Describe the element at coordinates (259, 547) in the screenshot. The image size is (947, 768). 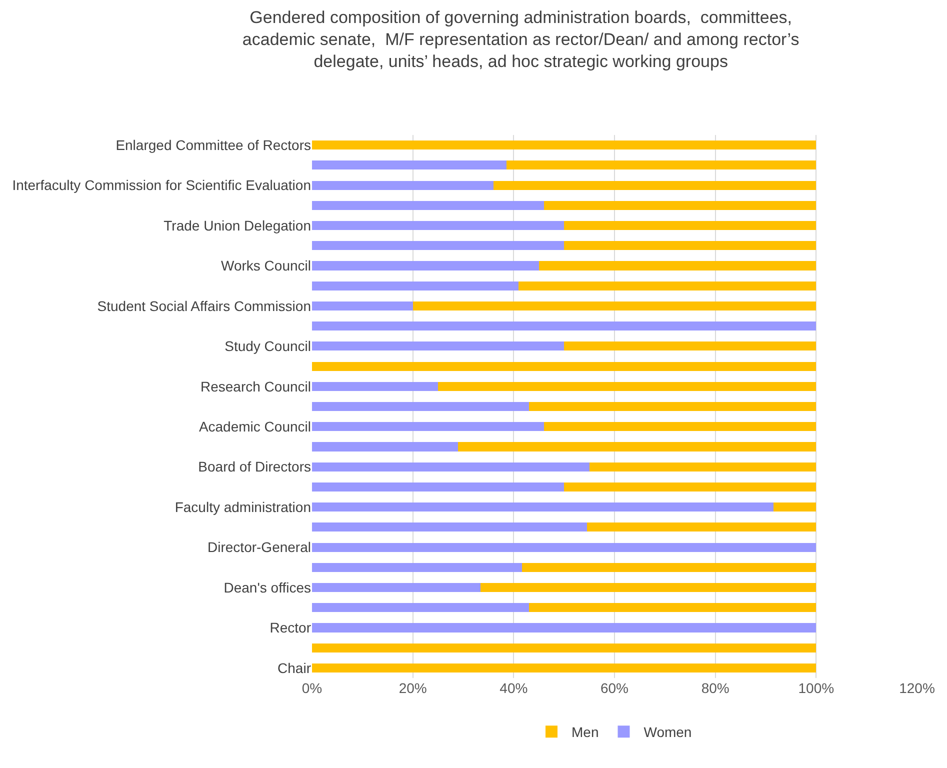
I see `y-tick-label: Director-General` at that location.